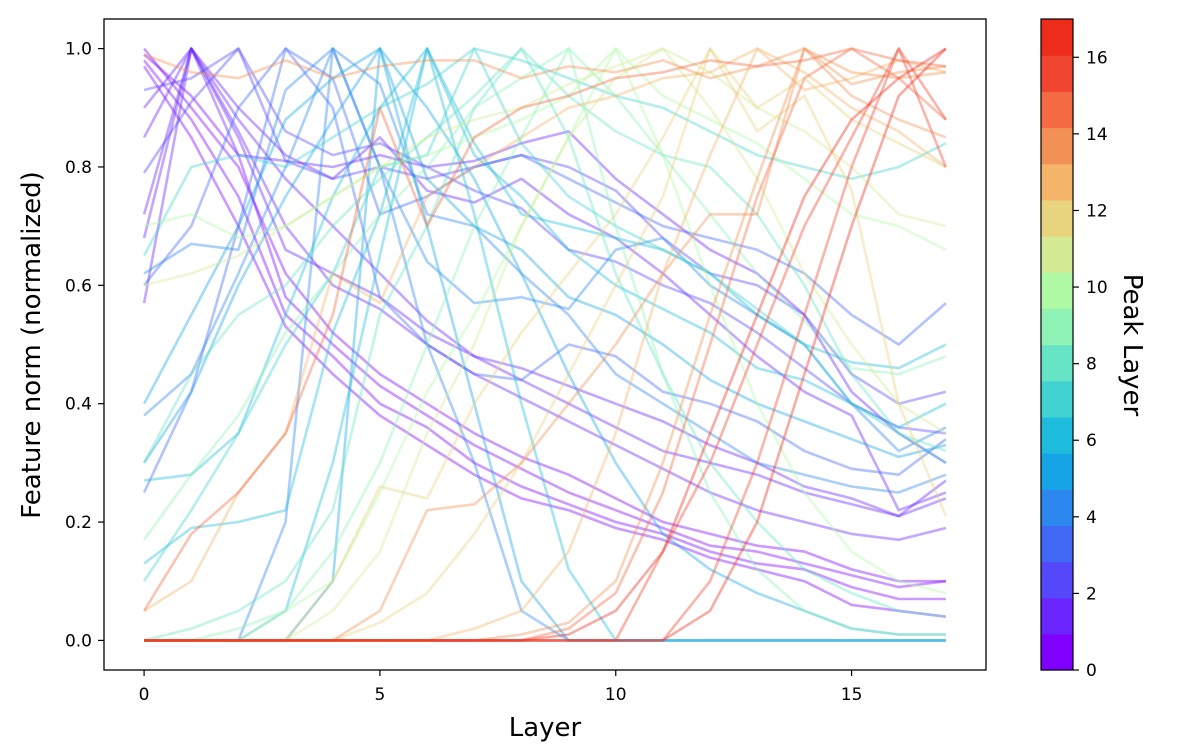 Image resolution: width=1200 pixels, height=755 pixels. I want to click on x-axis-ticks: 0 5 10 15, so click(501, 687).